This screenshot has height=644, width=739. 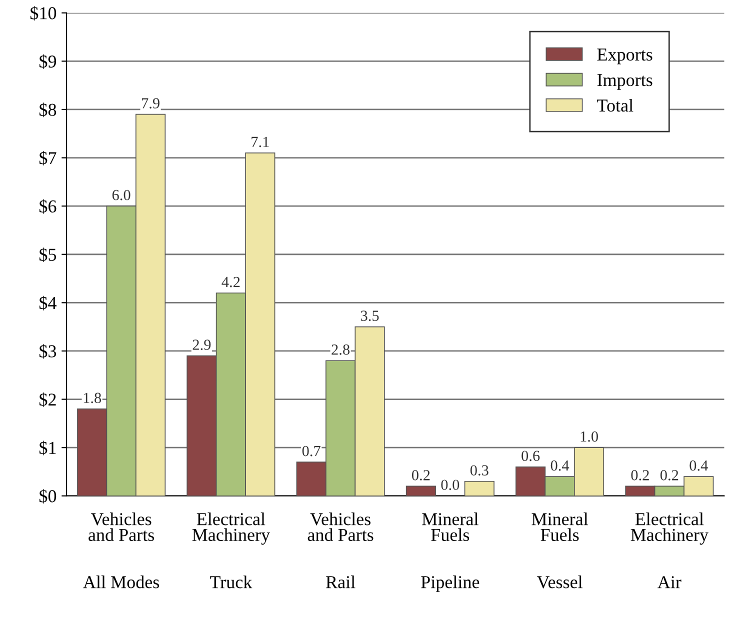 I want to click on data-label: 0.3, so click(x=479, y=470).